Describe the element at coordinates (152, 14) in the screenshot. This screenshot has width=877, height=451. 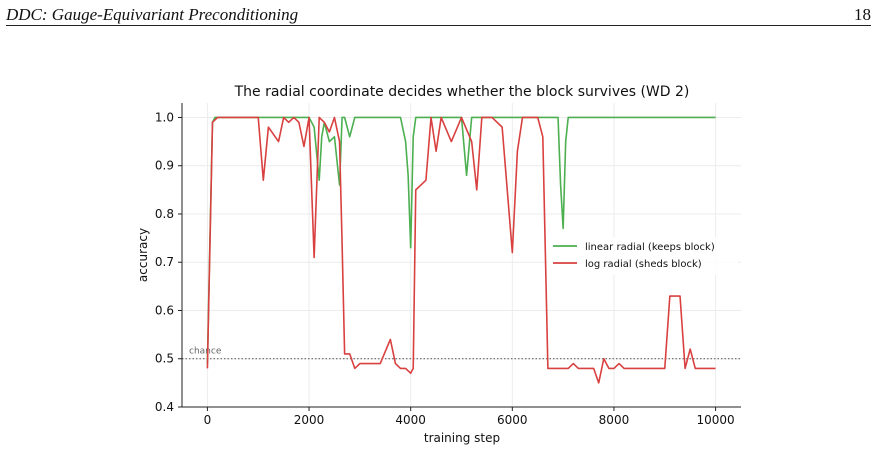
I see `running-title: DDC: Gauge-Equivariant Preconditioning` at that location.